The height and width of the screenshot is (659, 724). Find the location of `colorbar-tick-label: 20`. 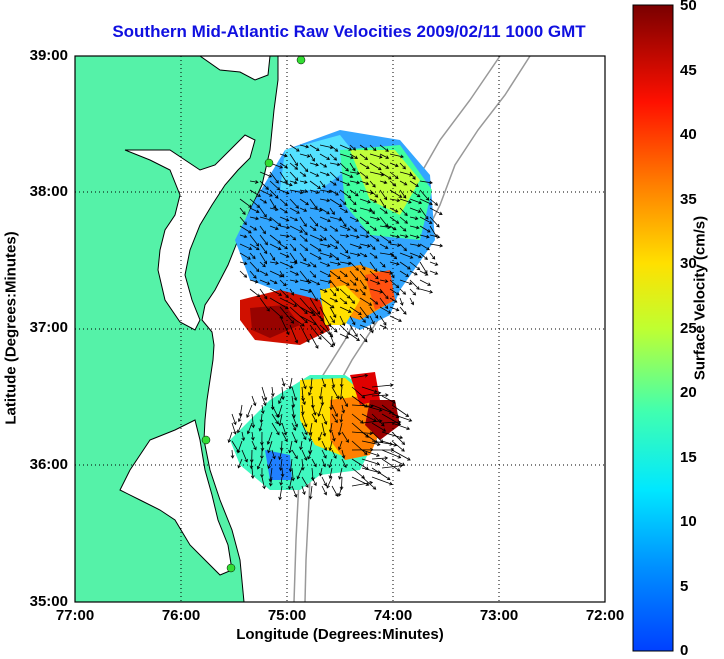

colorbar-tick-label: 20 is located at coordinates (688, 392).